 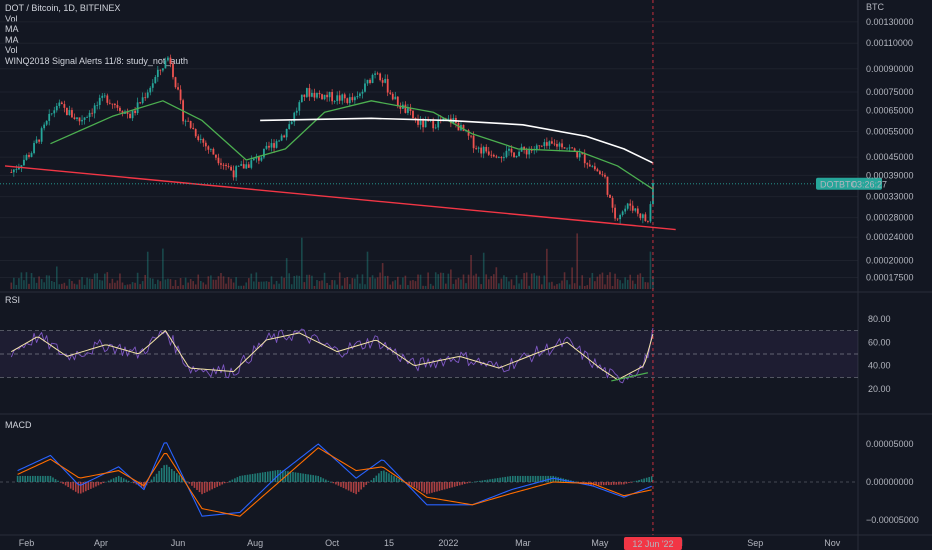 What do you see at coordinates (429, 355) in the screenshot?
I see `rsi-pane` at bounding box center [429, 355].